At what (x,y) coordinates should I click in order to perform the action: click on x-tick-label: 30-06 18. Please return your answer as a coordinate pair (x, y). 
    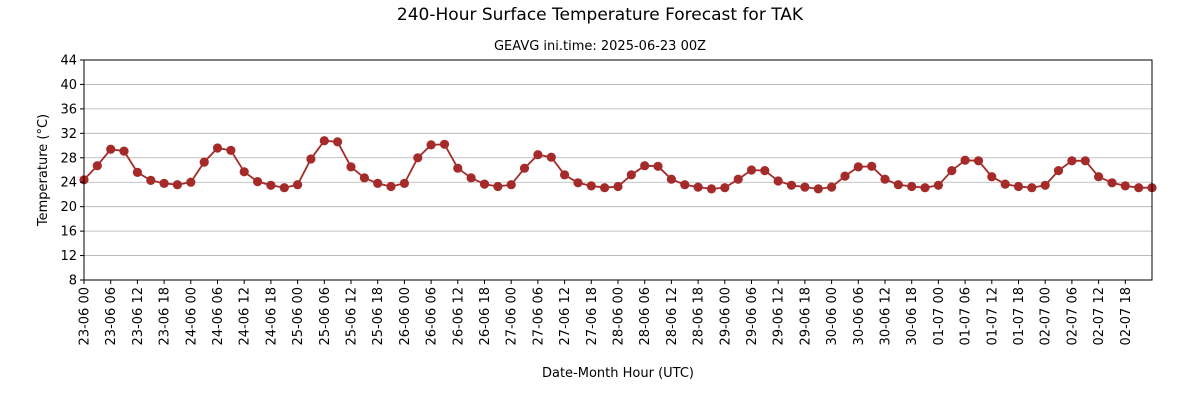
    Looking at the image, I should click on (912, 316).